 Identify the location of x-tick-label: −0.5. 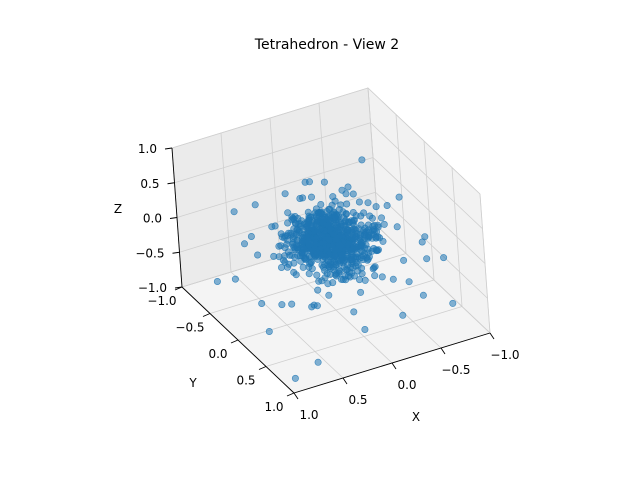
(455, 370).